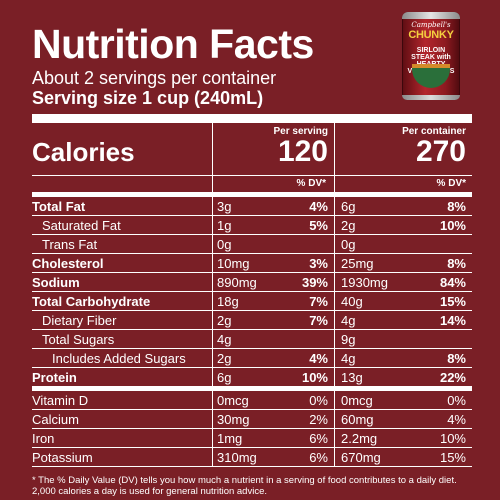 This screenshot has width=500, height=500. What do you see at coordinates (252, 206) in the screenshot?
I see `nutrient-row: Total Fat 3g 4% 6g 8%` at bounding box center [252, 206].